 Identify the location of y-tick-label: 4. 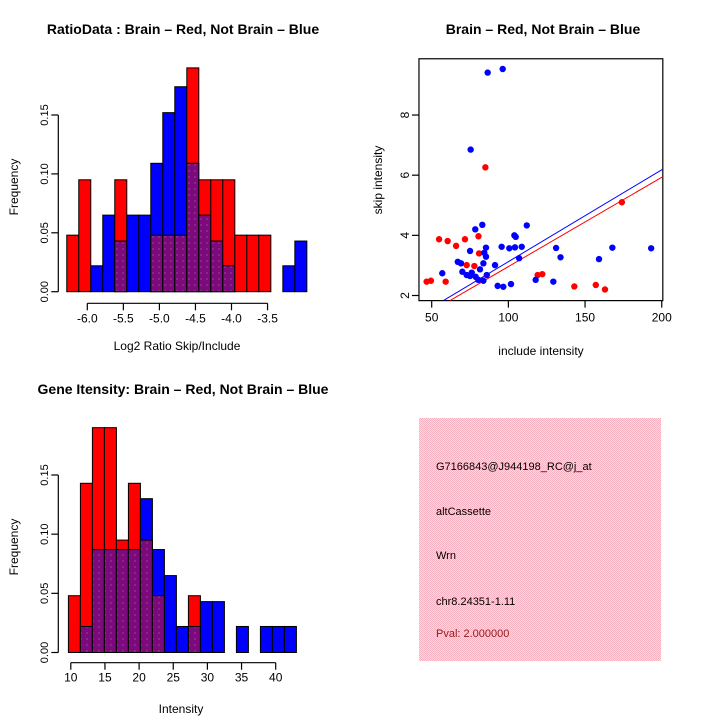
(405, 235).